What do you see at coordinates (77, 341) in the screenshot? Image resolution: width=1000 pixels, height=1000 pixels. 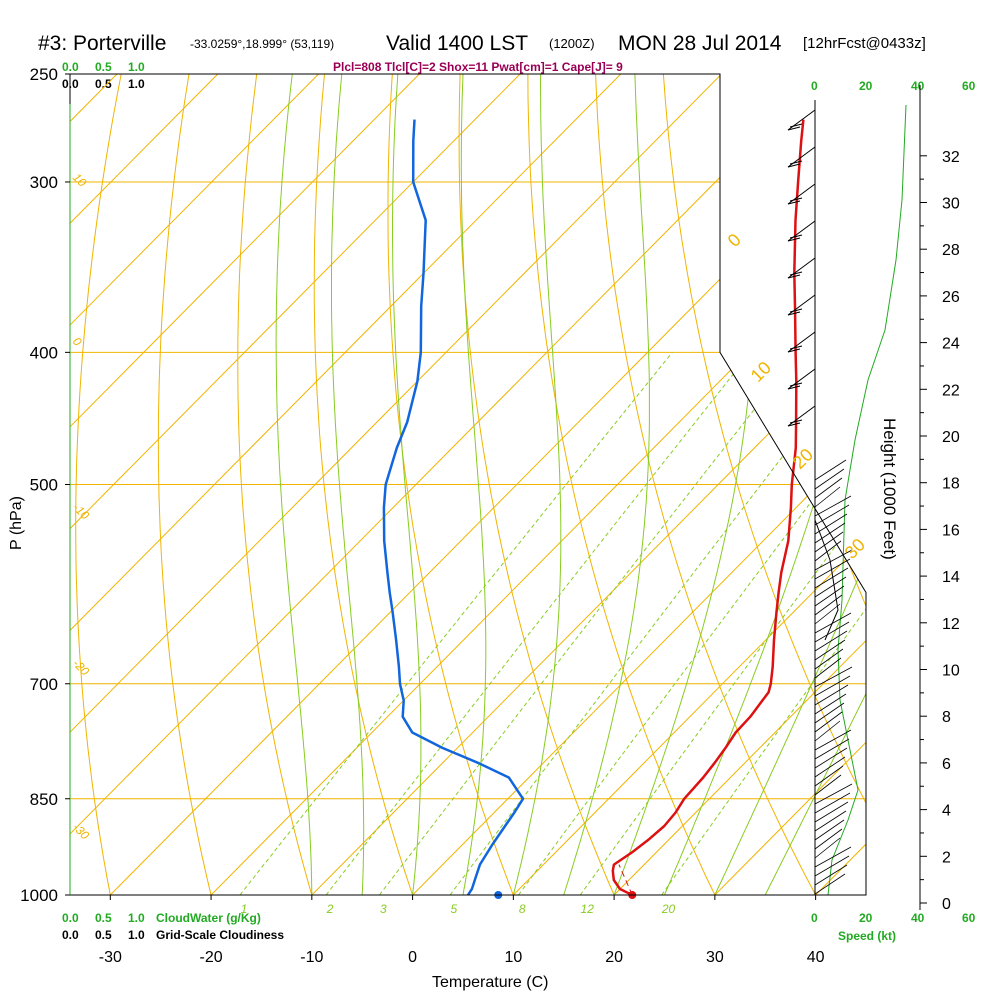 I see `adiabat-label: 0` at bounding box center [77, 341].